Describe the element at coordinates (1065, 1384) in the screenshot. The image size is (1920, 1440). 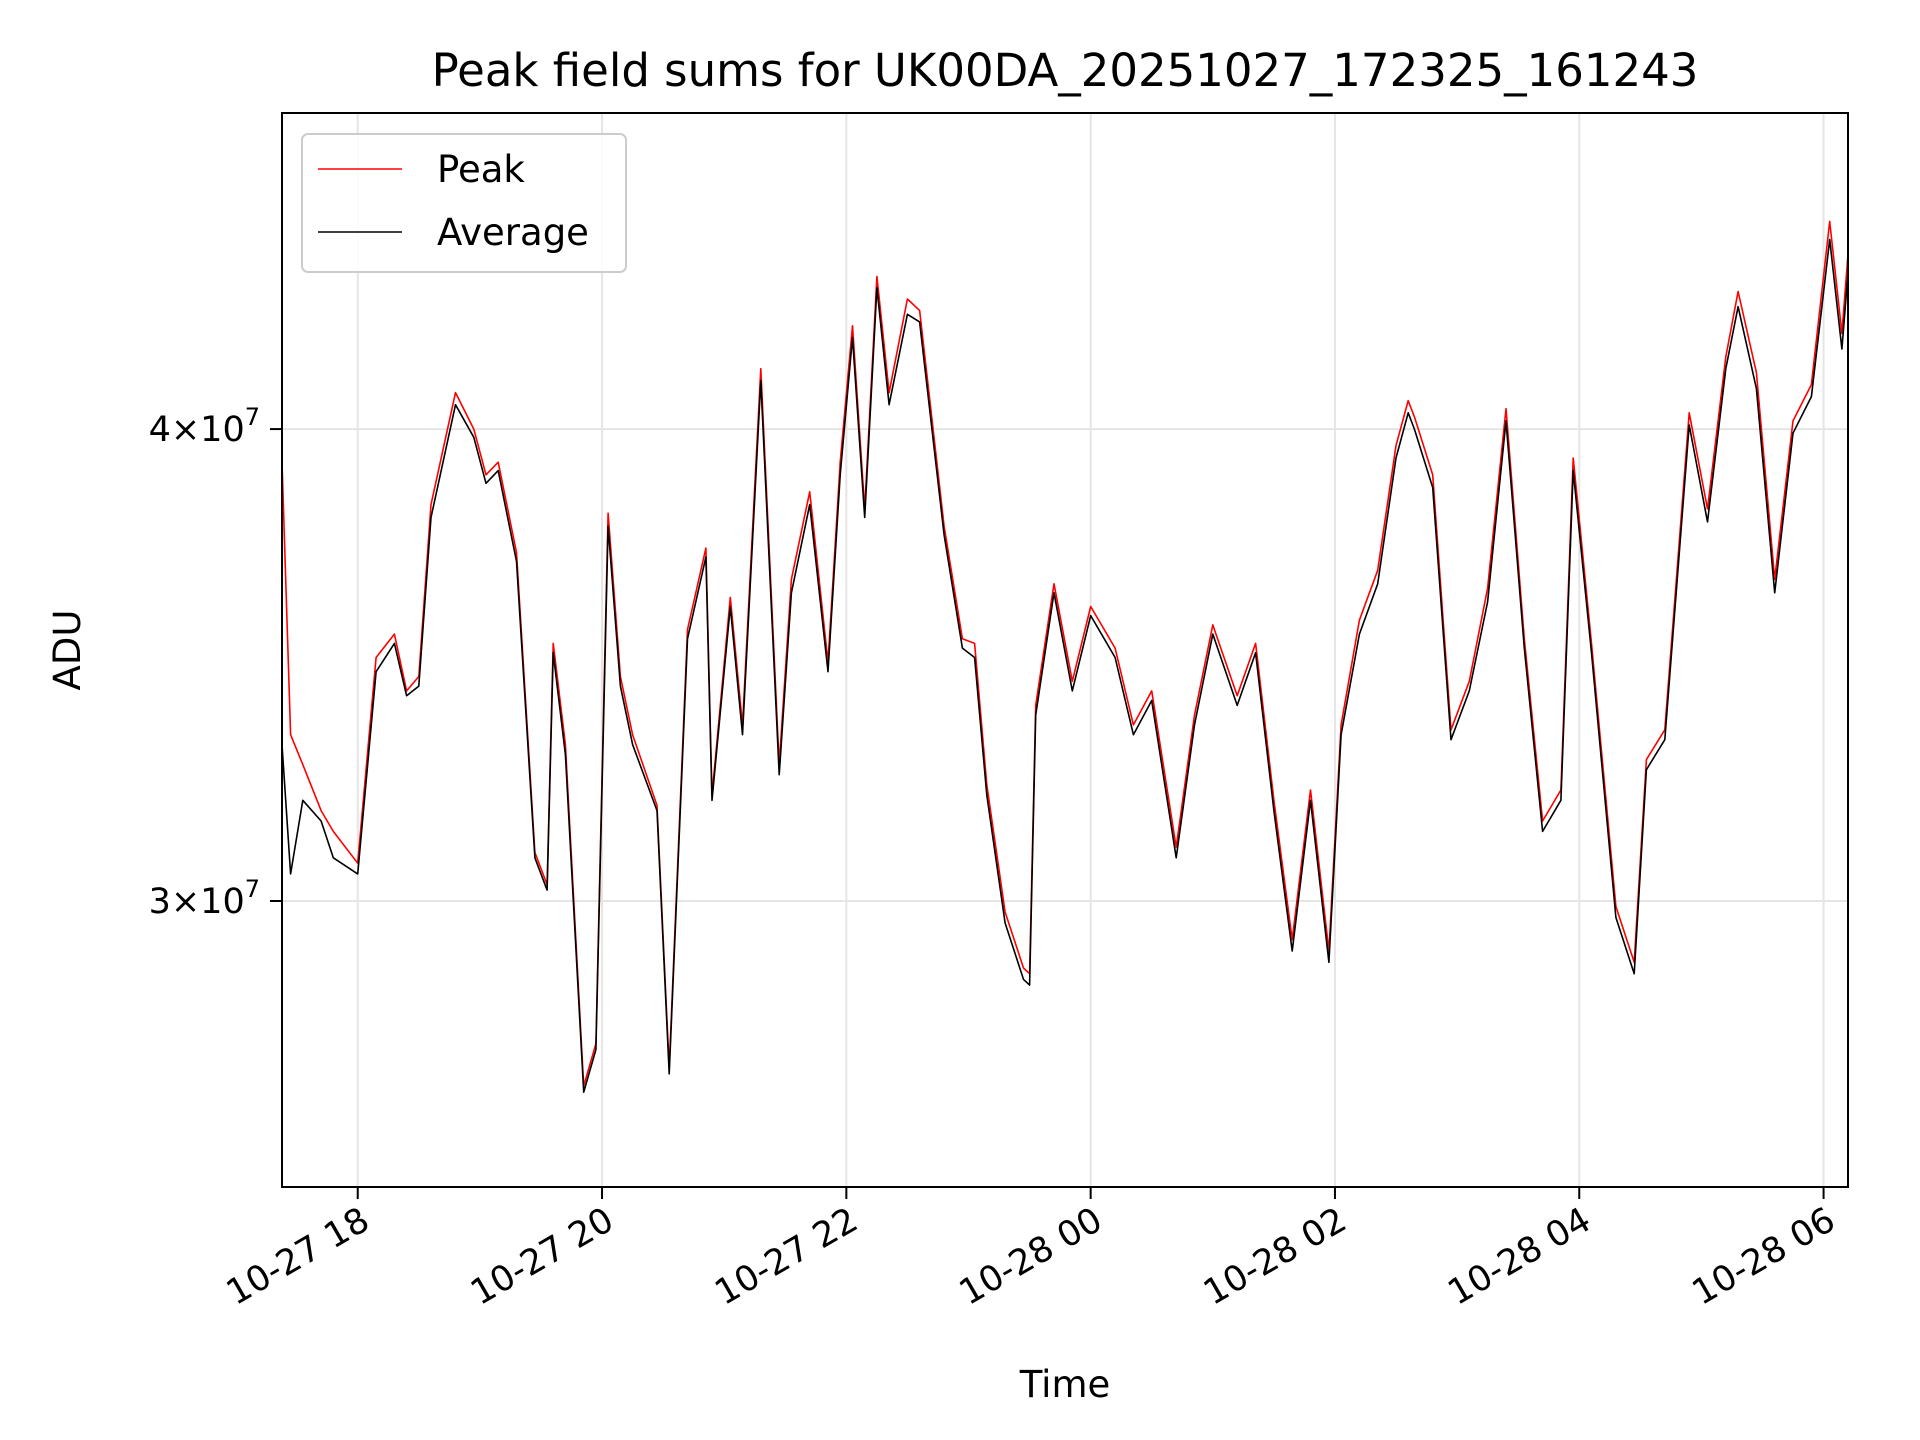
I see `x-axis-label: Time` at that location.